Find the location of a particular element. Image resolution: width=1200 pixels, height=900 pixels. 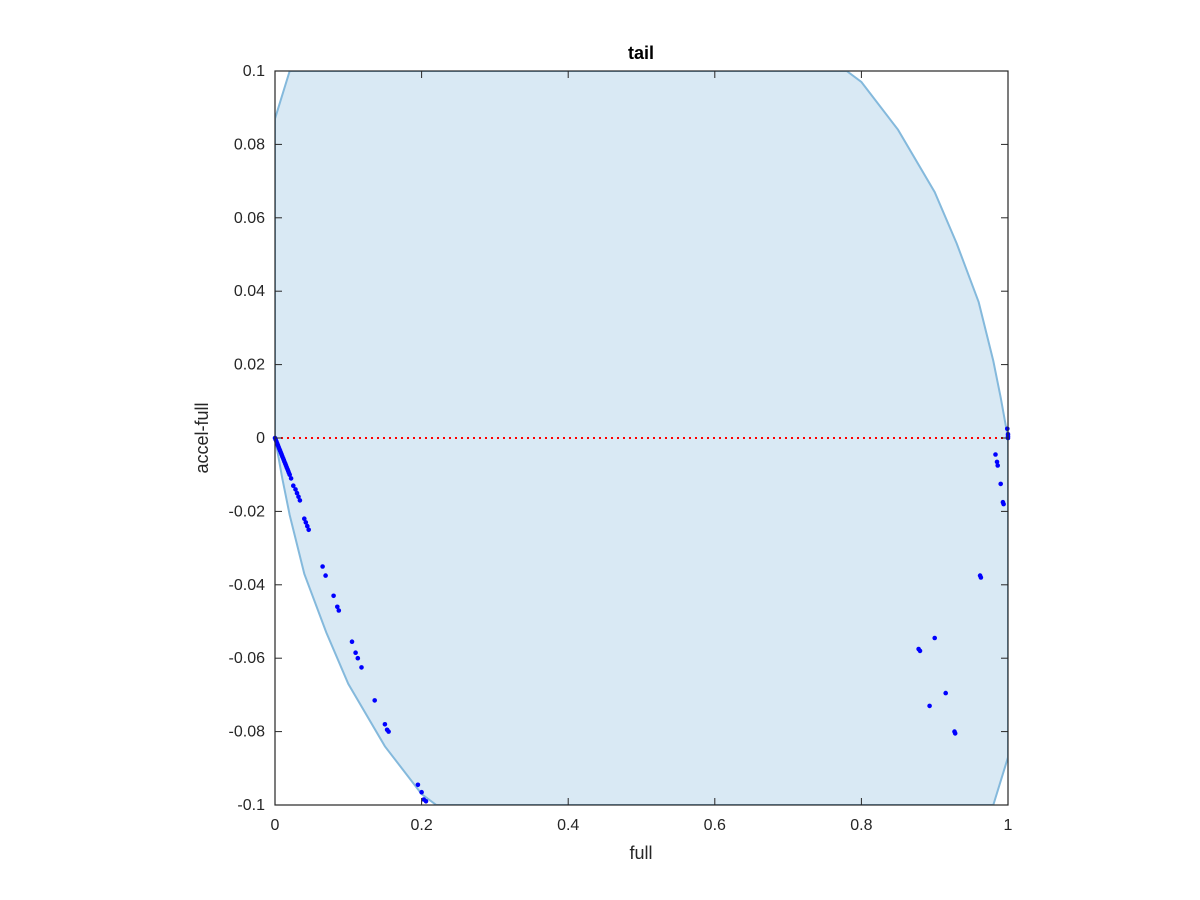

y-tick-label: 0.08 is located at coordinates (249, 144).